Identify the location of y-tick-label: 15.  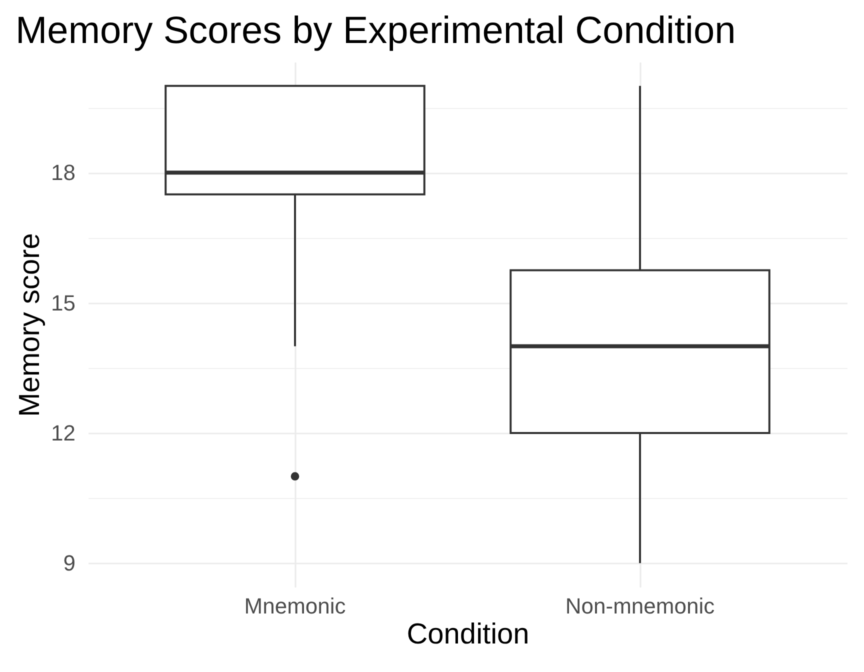
(63, 303).